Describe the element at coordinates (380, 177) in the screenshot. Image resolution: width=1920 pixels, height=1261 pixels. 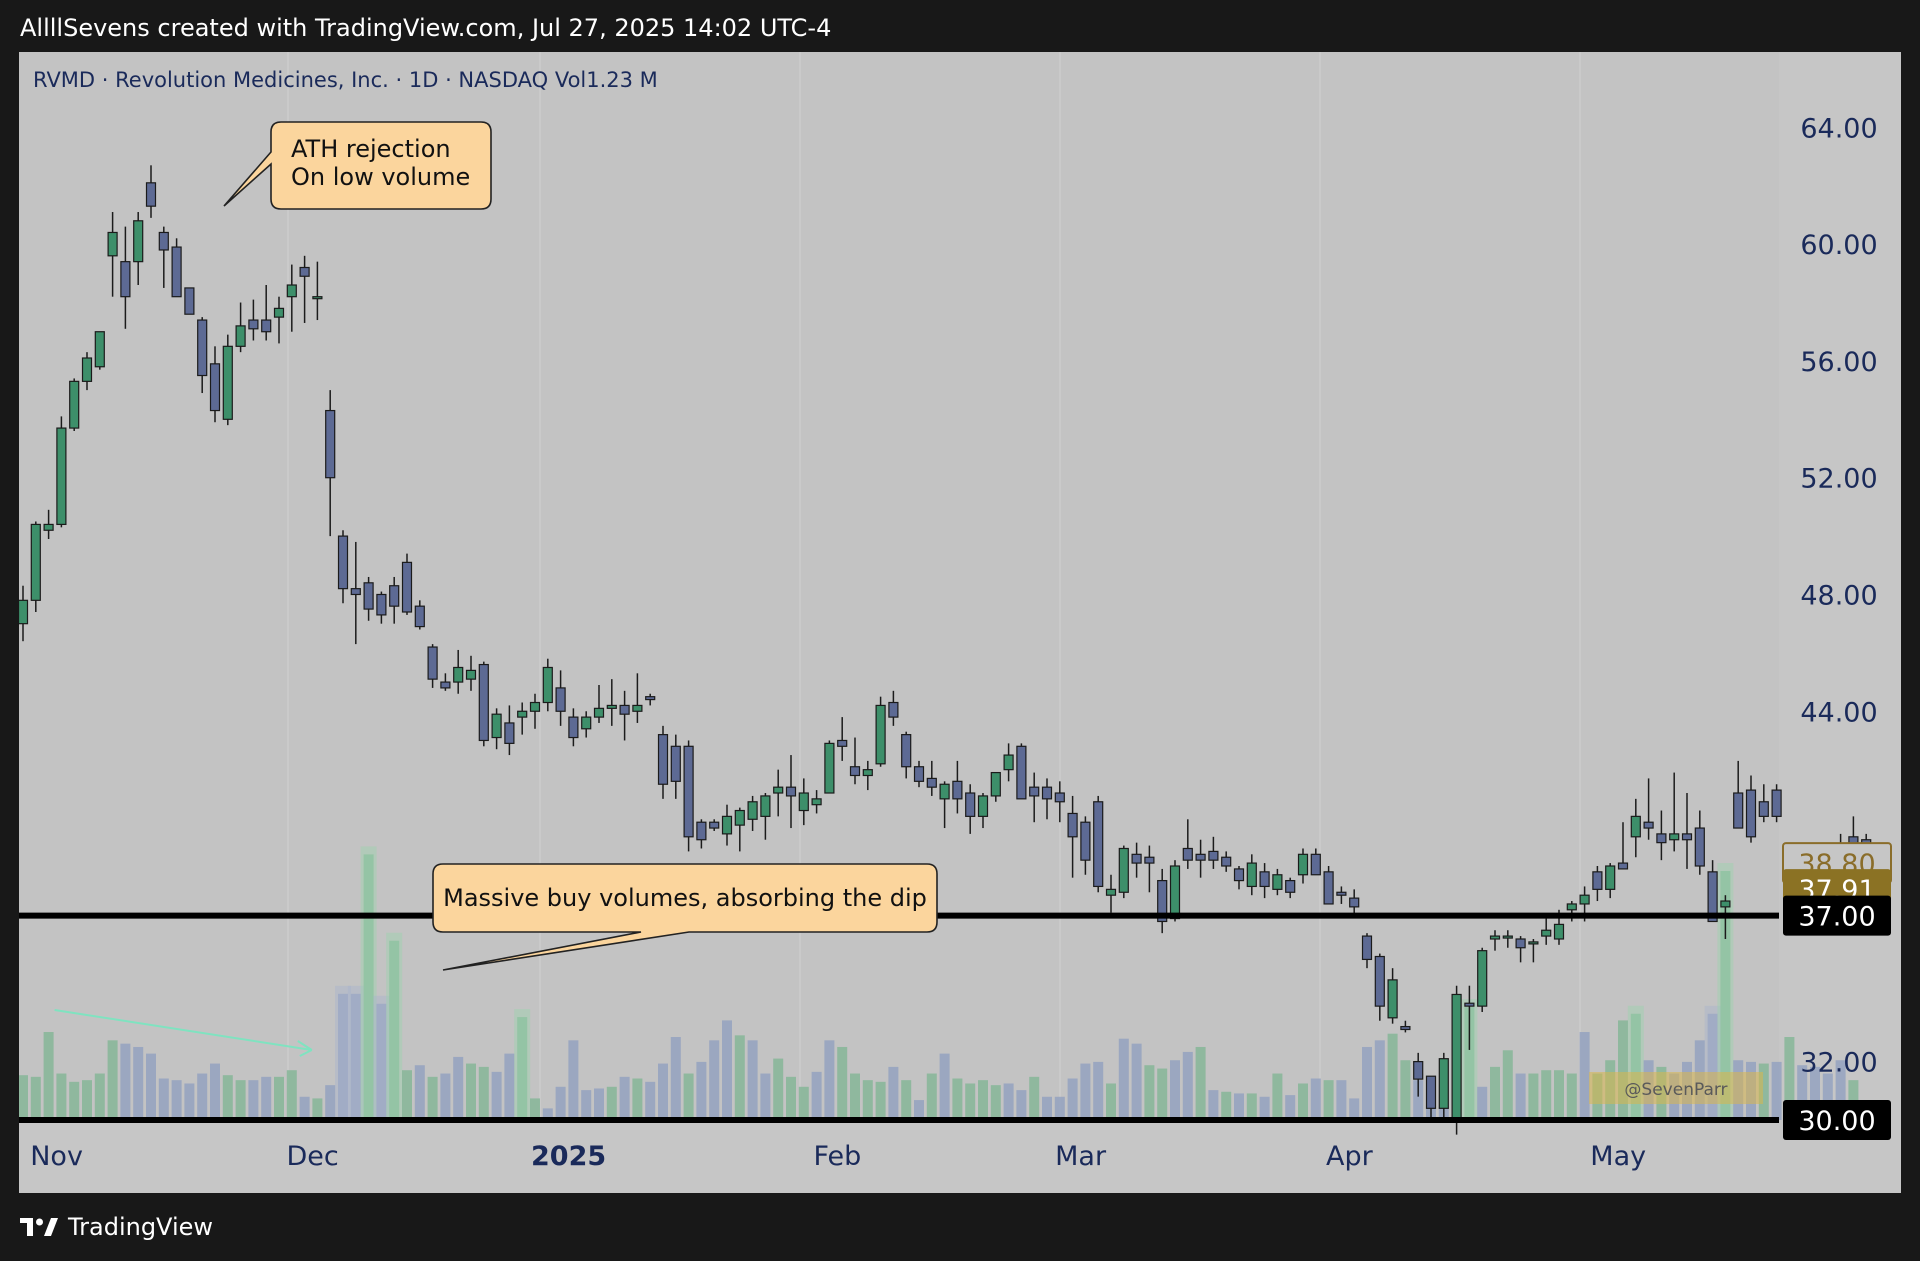
I see `annotation-line-2: On low volume` at that location.